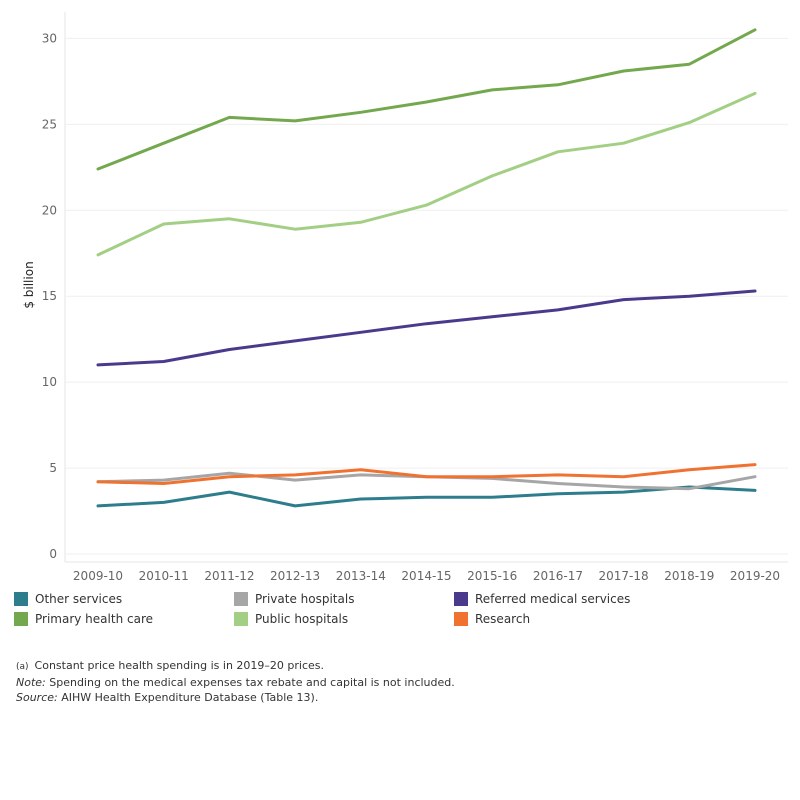 This screenshot has width=800, height=800. I want to click on legend-label: Other services, so click(79, 599).